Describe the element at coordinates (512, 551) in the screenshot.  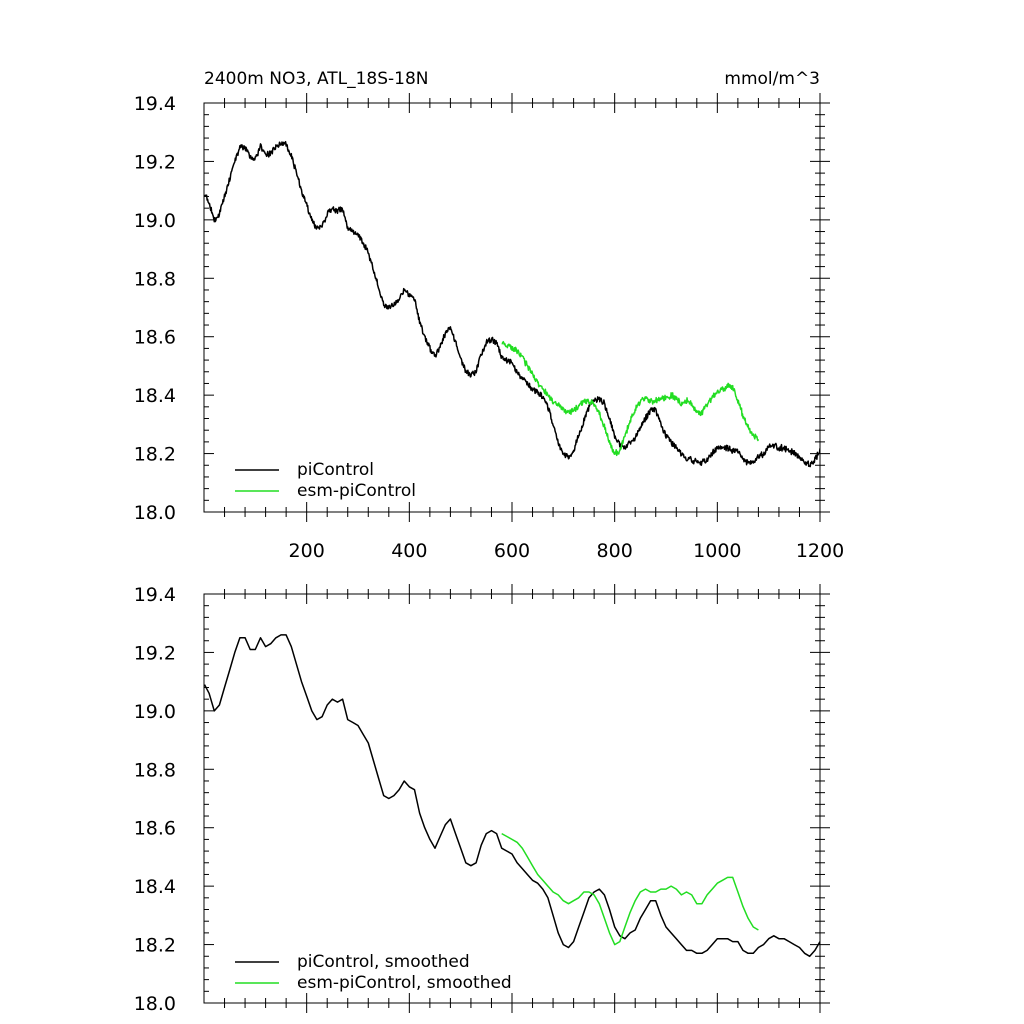
I see `x-tick-label: 600` at that location.